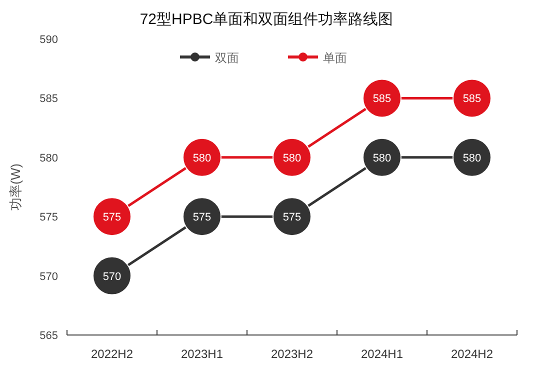 The width and height of the screenshot is (533, 365). What do you see at coordinates (227, 58) in the screenshot?
I see `legend-label: 双面` at bounding box center [227, 58].